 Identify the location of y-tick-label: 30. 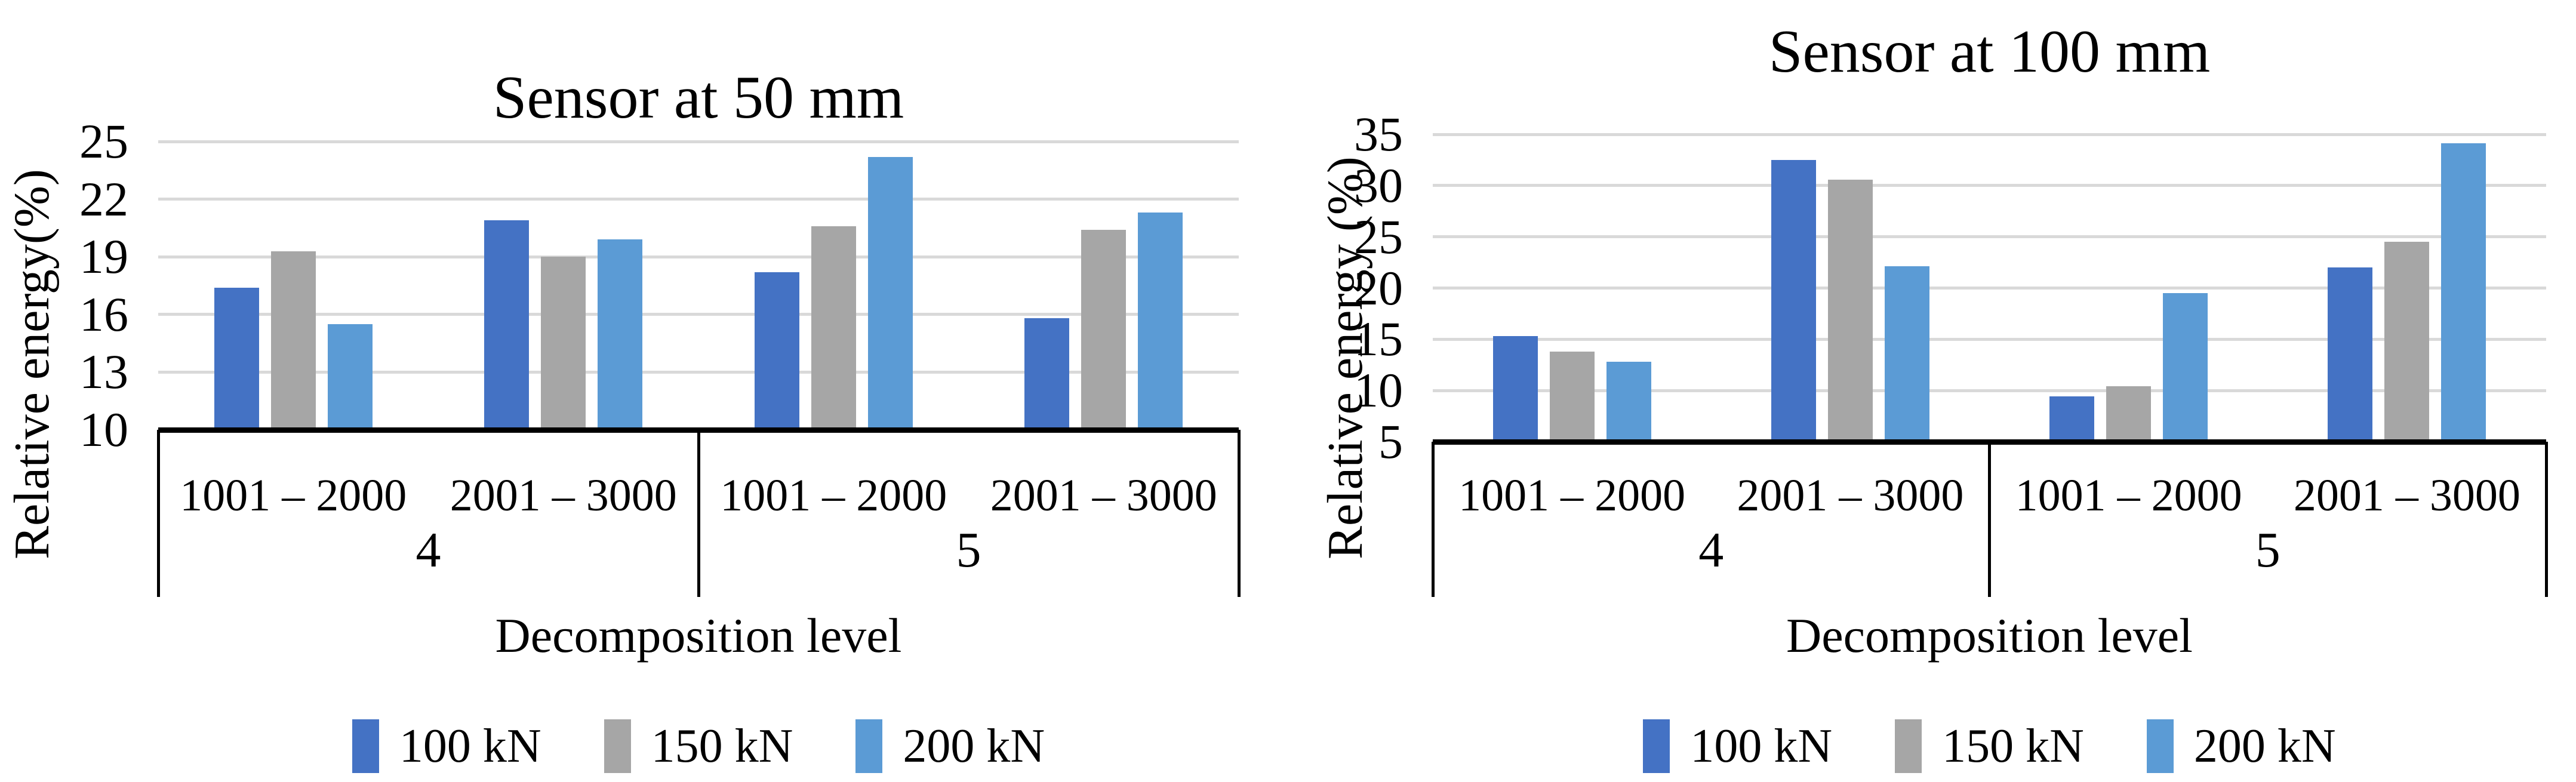
(1378, 185).